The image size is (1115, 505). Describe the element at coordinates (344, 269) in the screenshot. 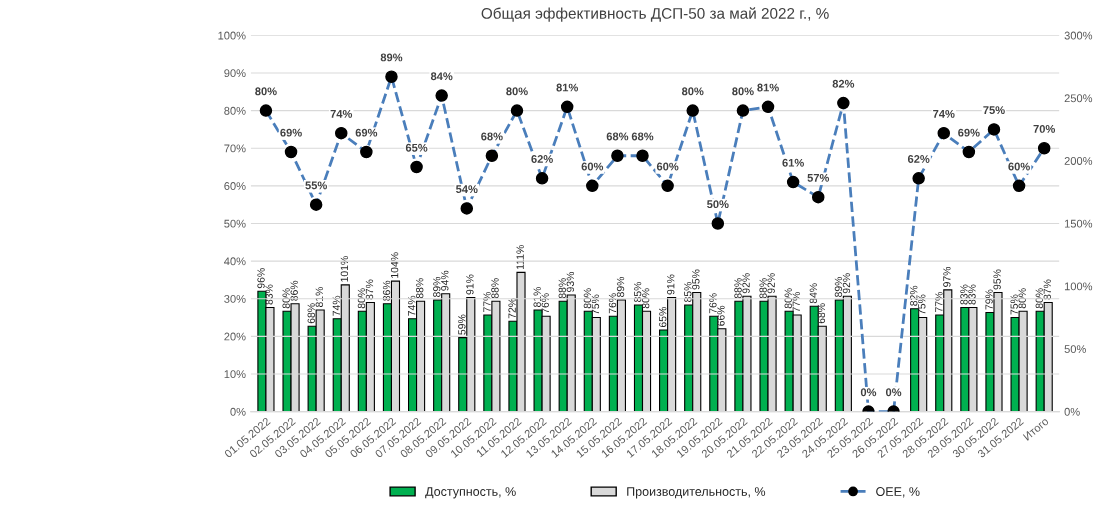

I see `data-label: 101%` at that location.